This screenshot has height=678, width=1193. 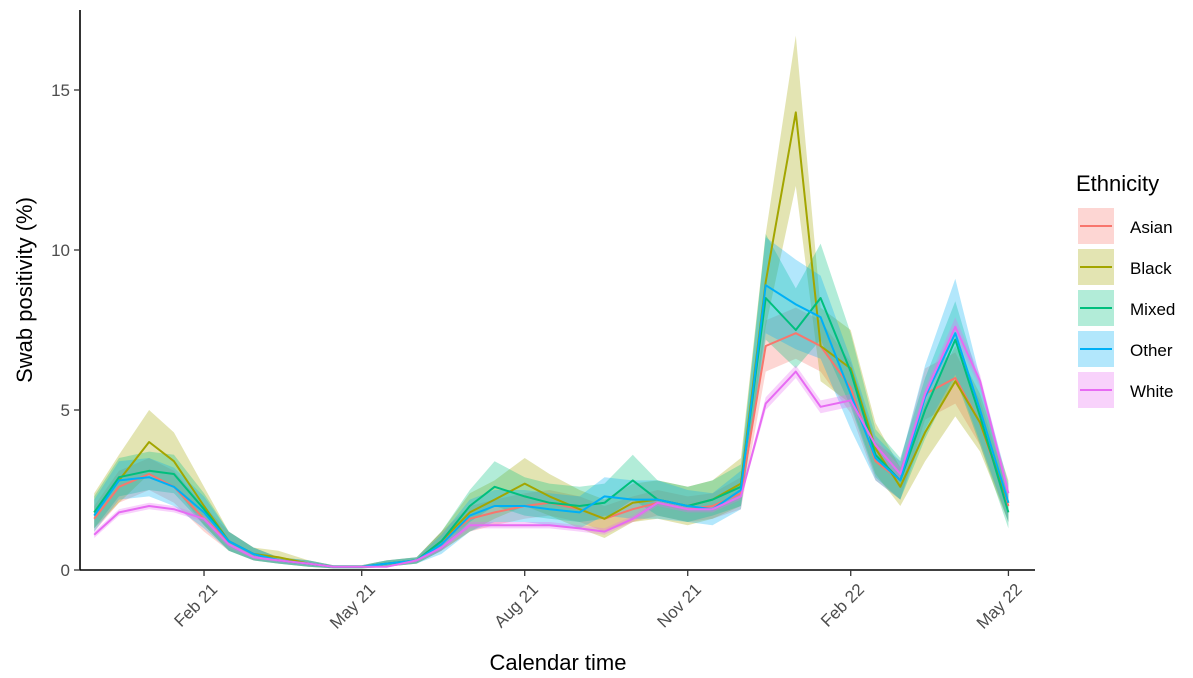 What do you see at coordinates (65, 330) in the screenshot?
I see `y-axis-ticks: 0 5 10 15` at bounding box center [65, 330].